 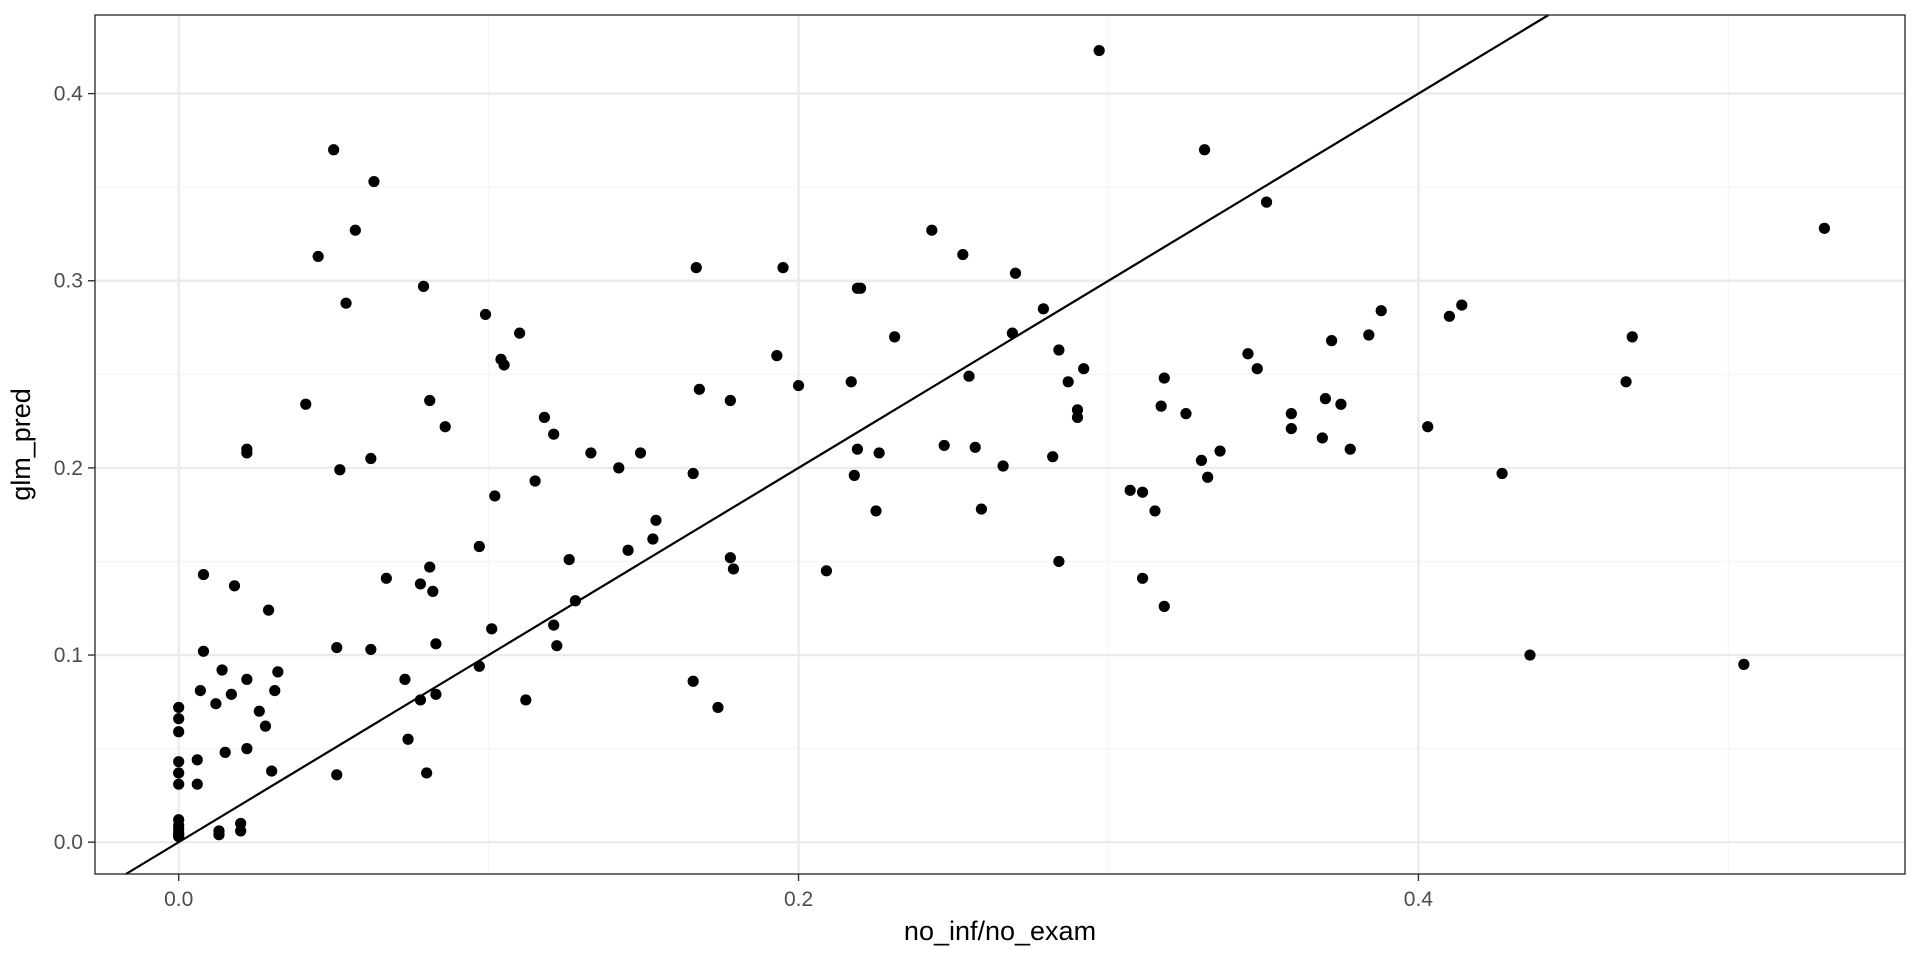 What do you see at coordinates (69, 94) in the screenshot?
I see `y-tick-label: 0.4` at bounding box center [69, 94].